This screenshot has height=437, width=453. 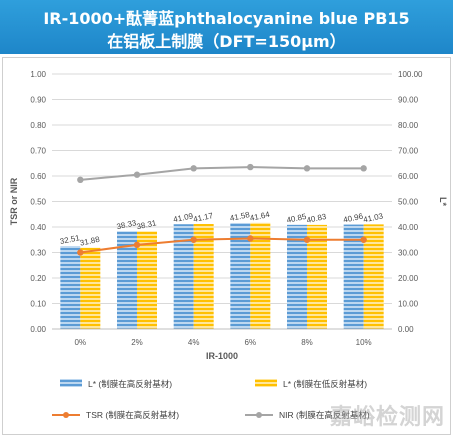 What do you see at coordinates (408, 304) in the screenshot?
I see `y-right-tick-label: 10.00` at bounding box center [408, 304].